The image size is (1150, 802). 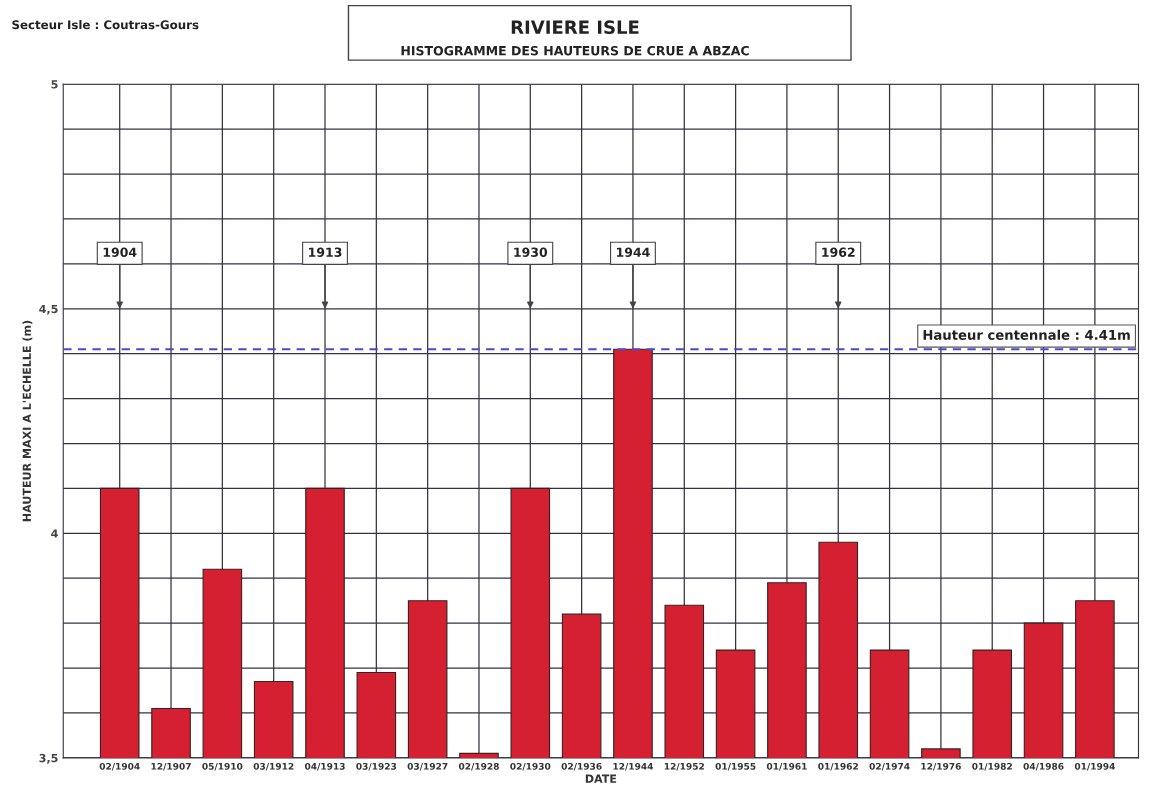 What do you see at coordinates (838, 766) in the screenshot?
I see `x-tick-label: 01/1962` at bounding box center [838, 766].